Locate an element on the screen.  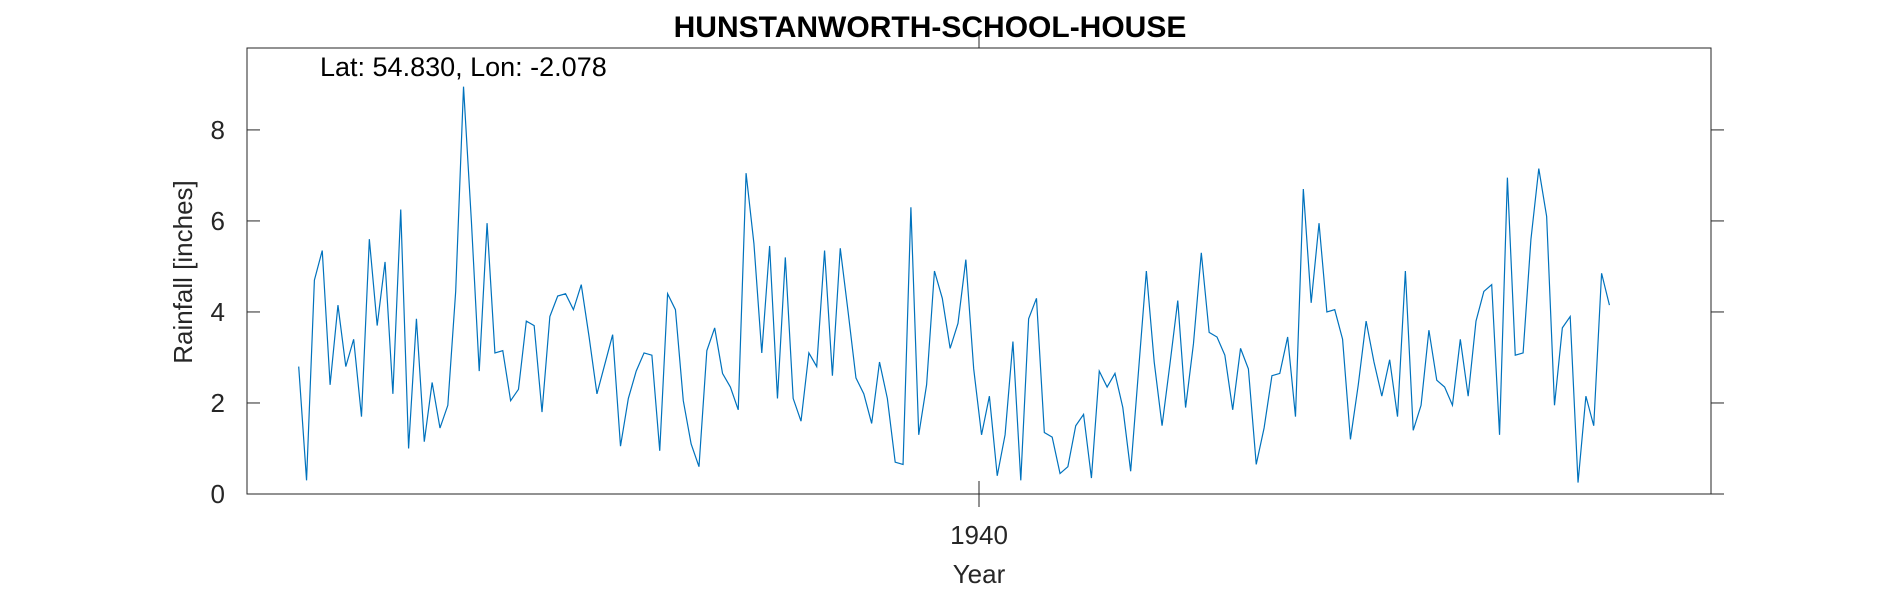
y-tick-label: 8 is located at coordinates (218, 130).